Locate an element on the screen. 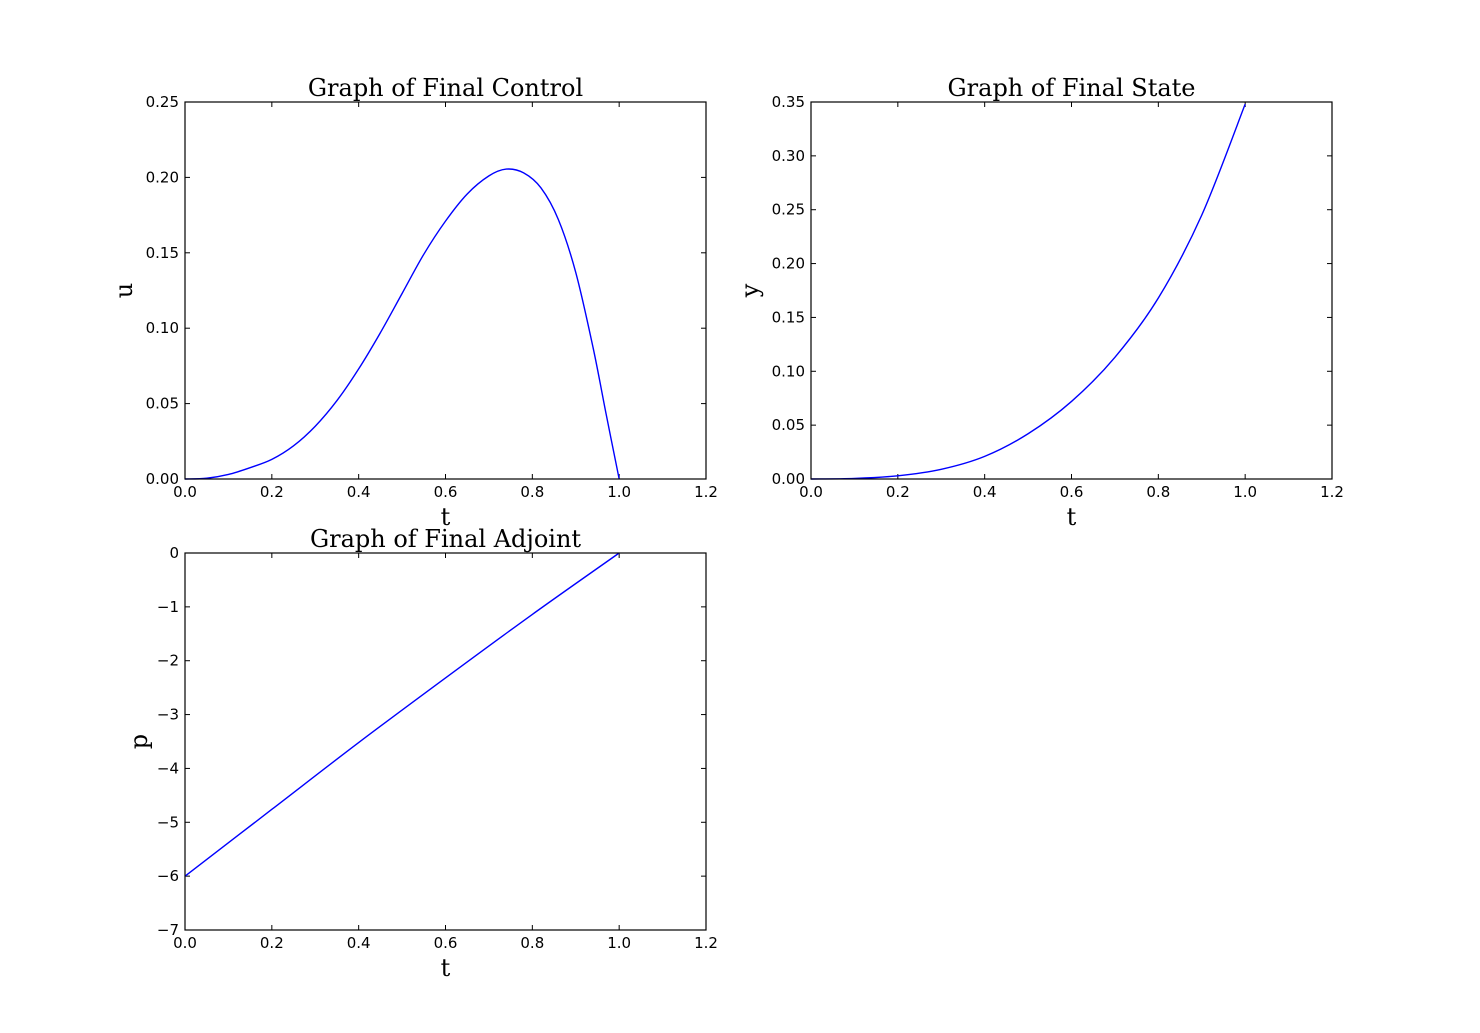  y-tick-label: −4 is located at coordinates (168, 768).